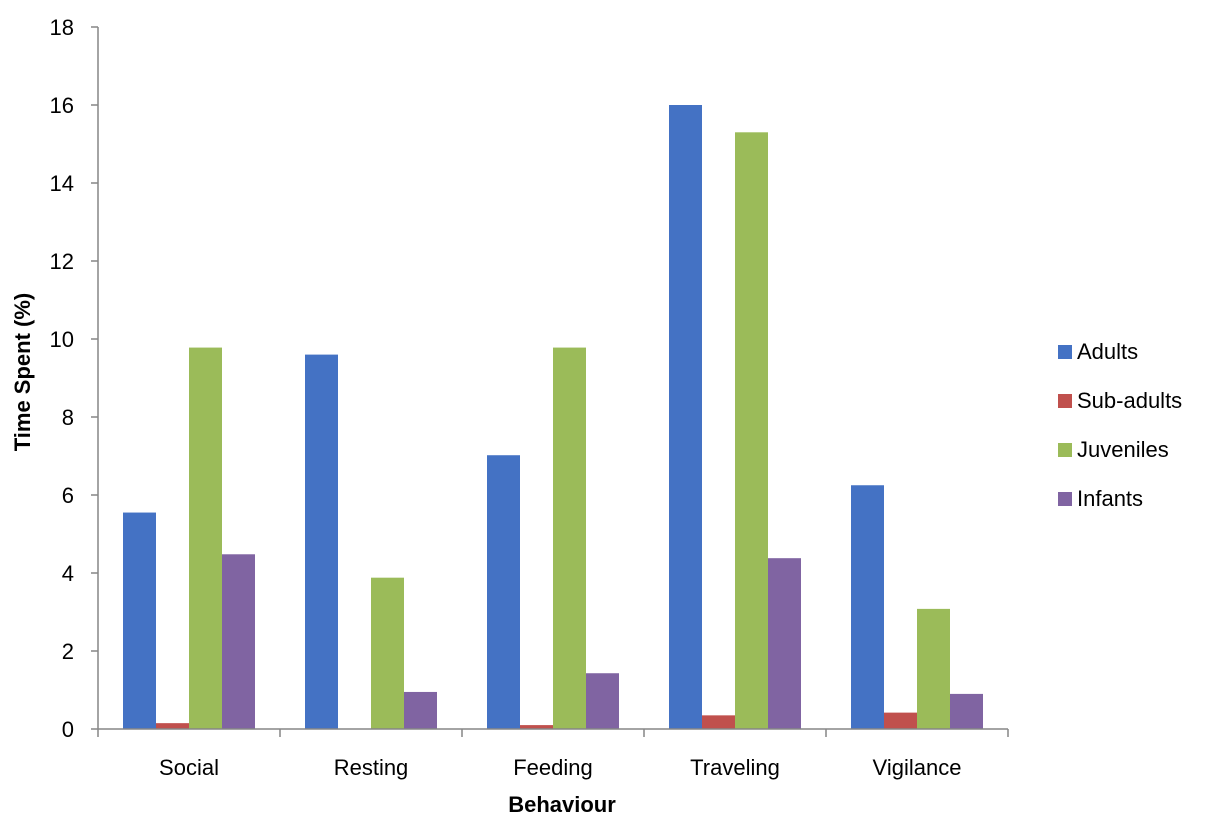 The height and width of the screenshot is (816, 1224). What do you see at coordinates (420, 710) in the screenshot?
I see `bar-infants-resting` at bounding box center [420, 710].